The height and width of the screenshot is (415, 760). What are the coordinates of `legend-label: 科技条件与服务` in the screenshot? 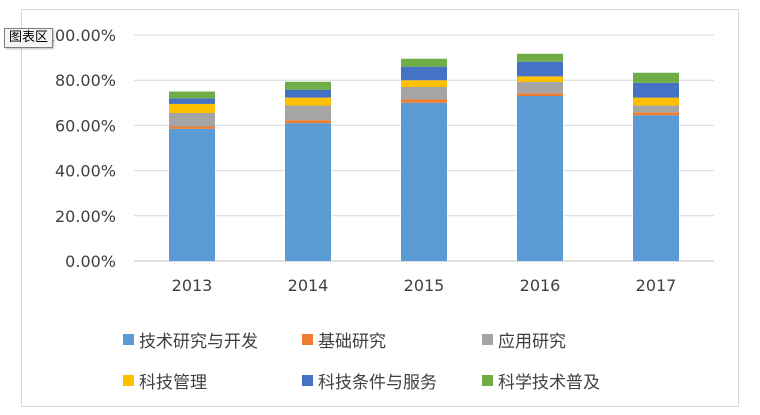 It's located at (377, 383).